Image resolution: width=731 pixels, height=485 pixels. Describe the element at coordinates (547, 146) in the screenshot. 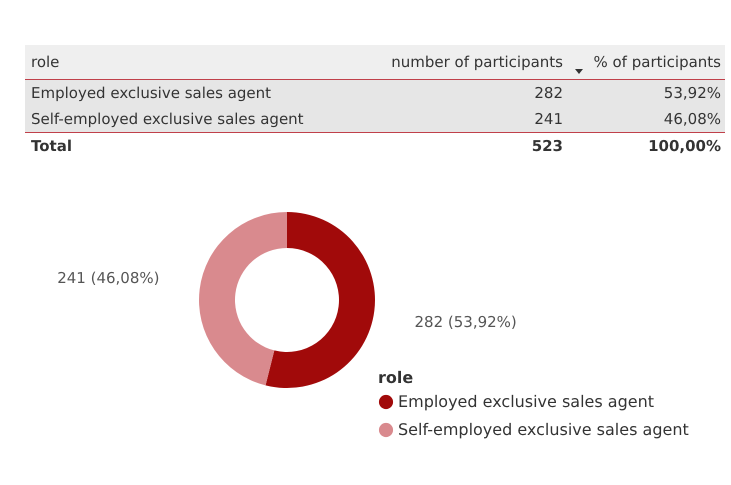

I see `text: 523` at that location.